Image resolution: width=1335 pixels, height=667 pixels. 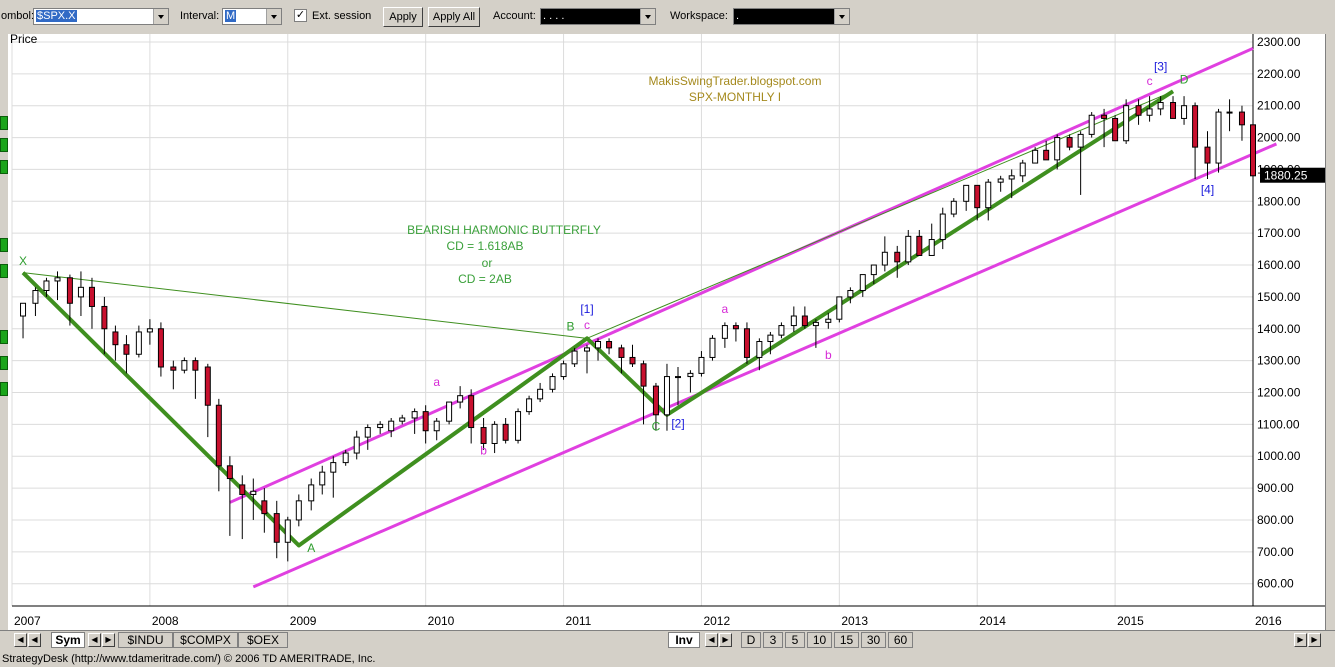 I want to click on x-tick-label: 2009, so click(x=303, y=621).